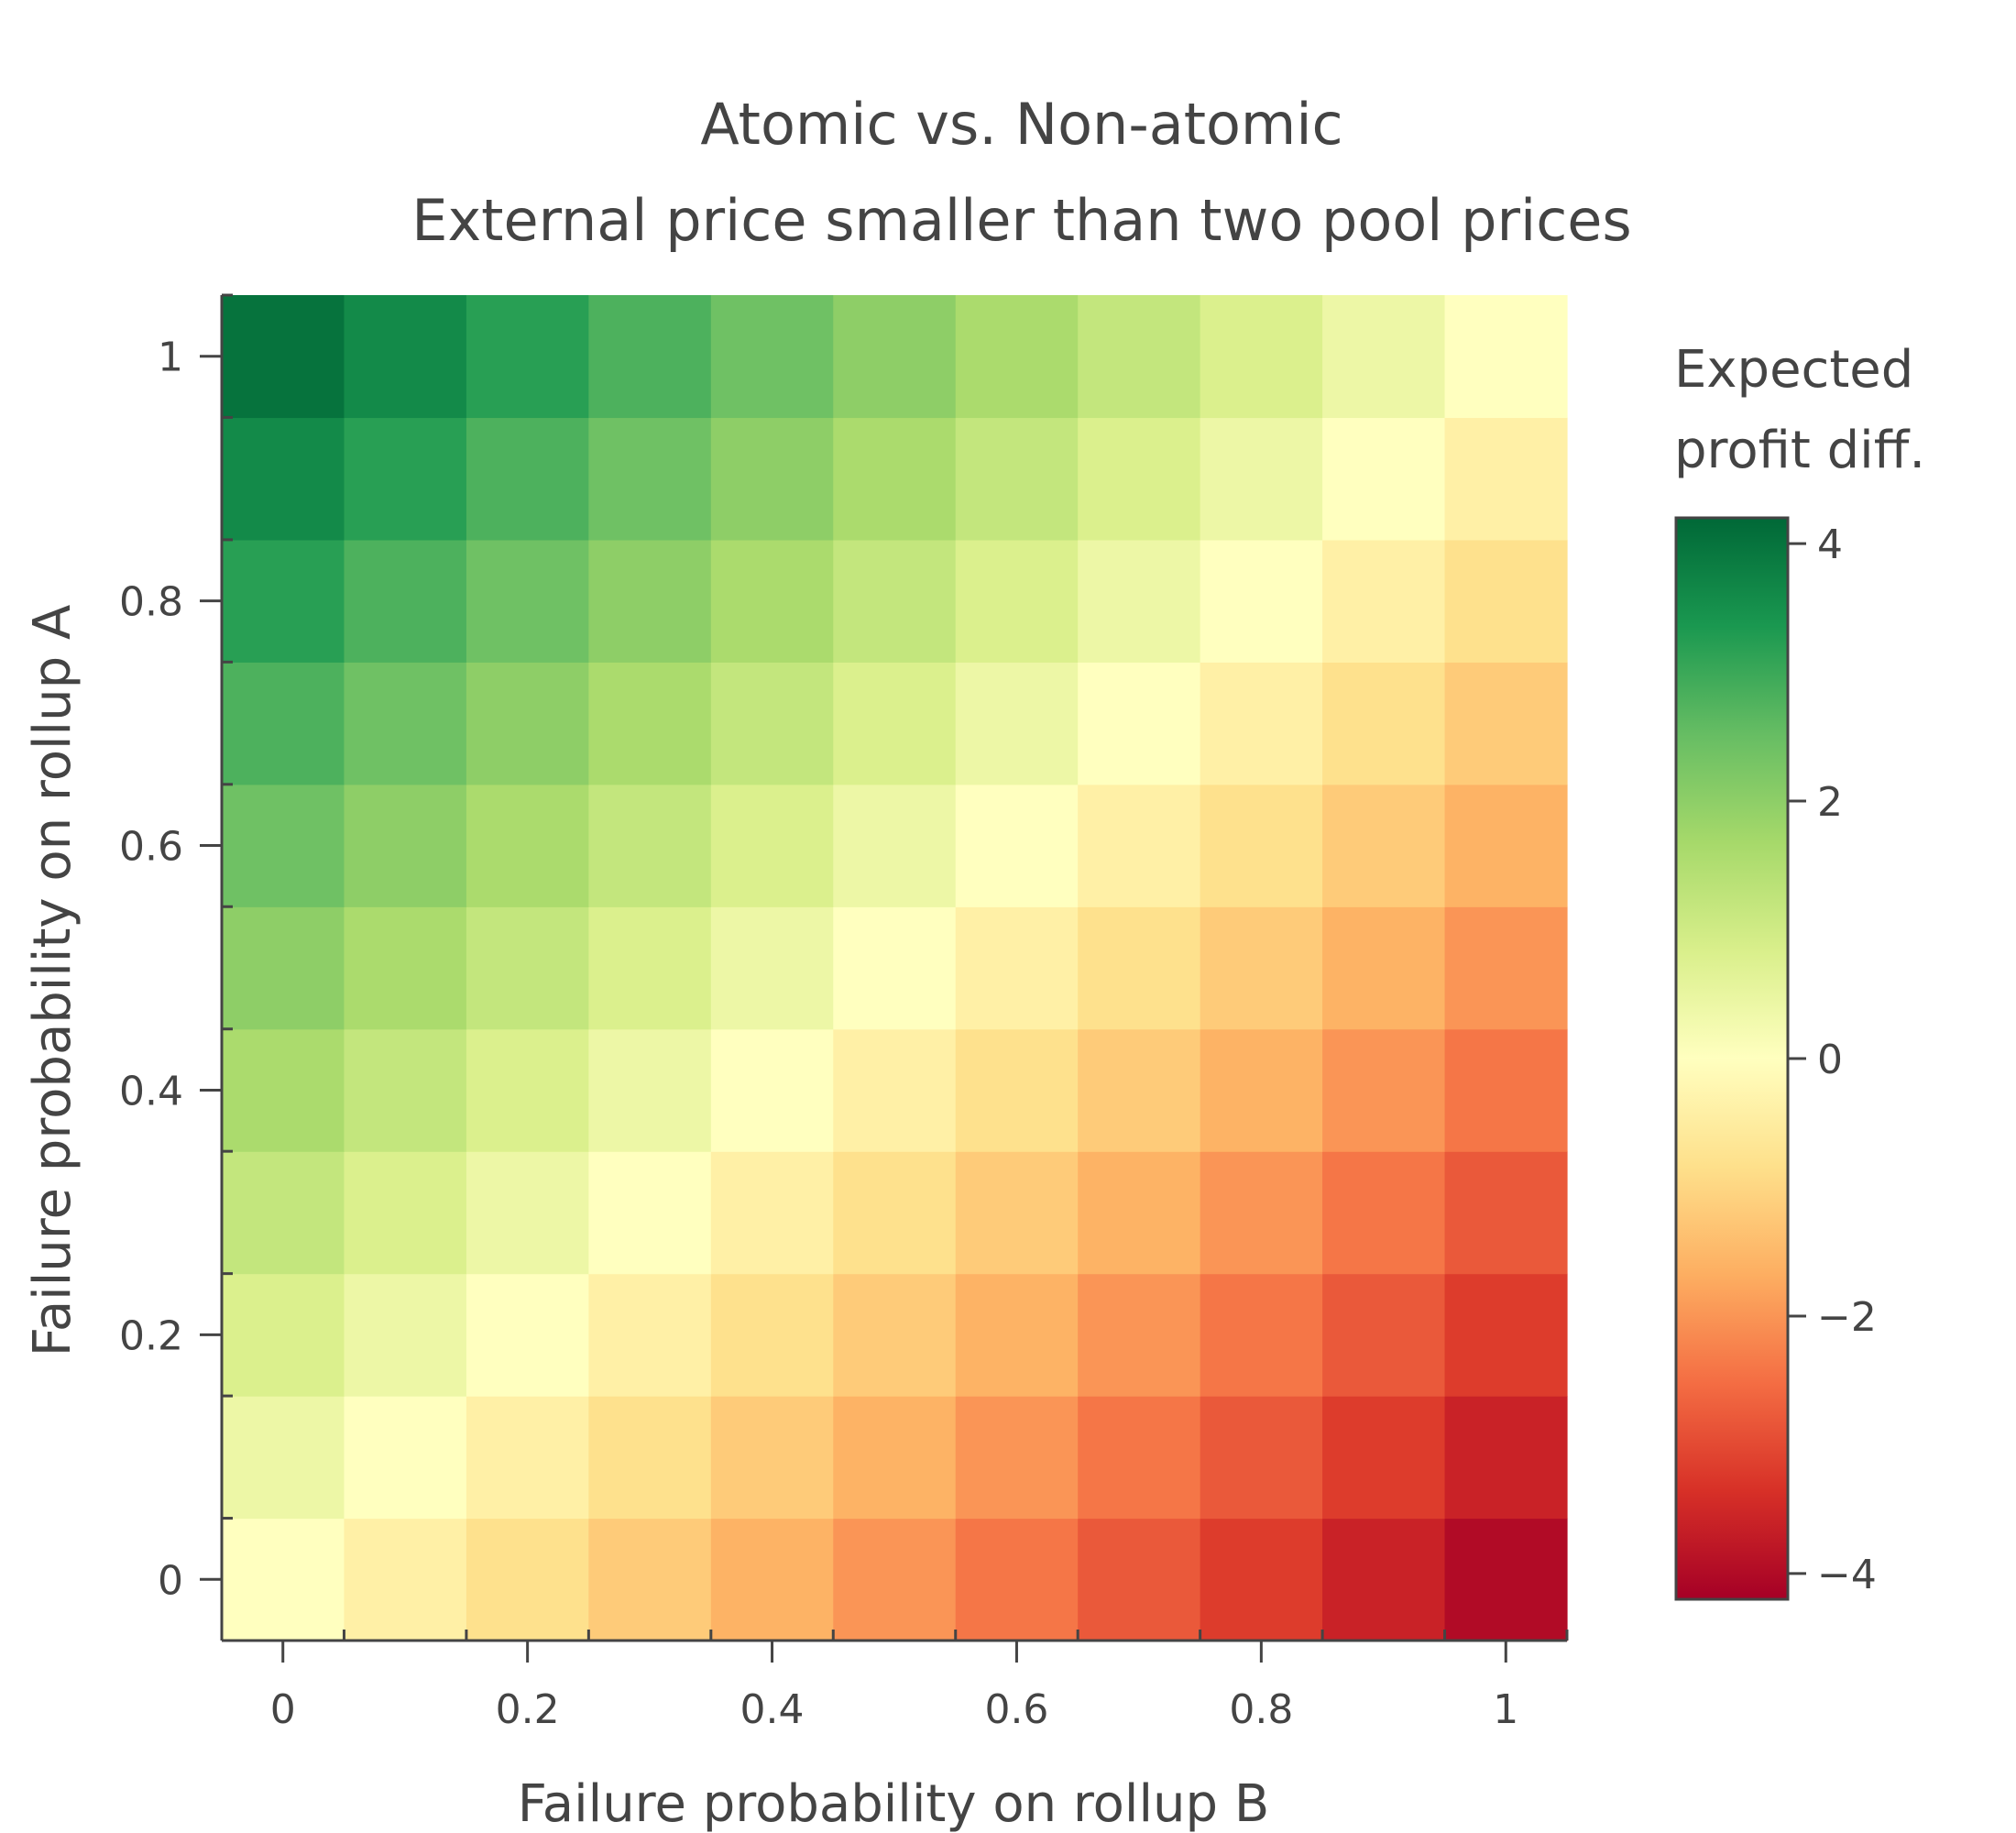 This screenshot has height=1833, width=2016. Describe the element at coordinates (176, 967) in the screenshot. I see `y-axis: 0 0.2 0.4 0.6 0.8 1` at that location.